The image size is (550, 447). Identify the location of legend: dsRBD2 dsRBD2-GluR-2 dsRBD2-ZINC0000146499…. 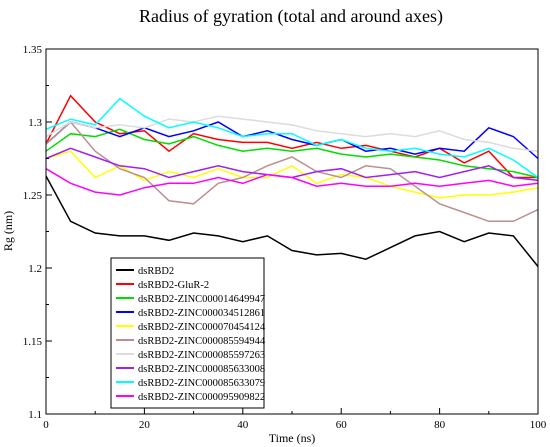
(188, 333).